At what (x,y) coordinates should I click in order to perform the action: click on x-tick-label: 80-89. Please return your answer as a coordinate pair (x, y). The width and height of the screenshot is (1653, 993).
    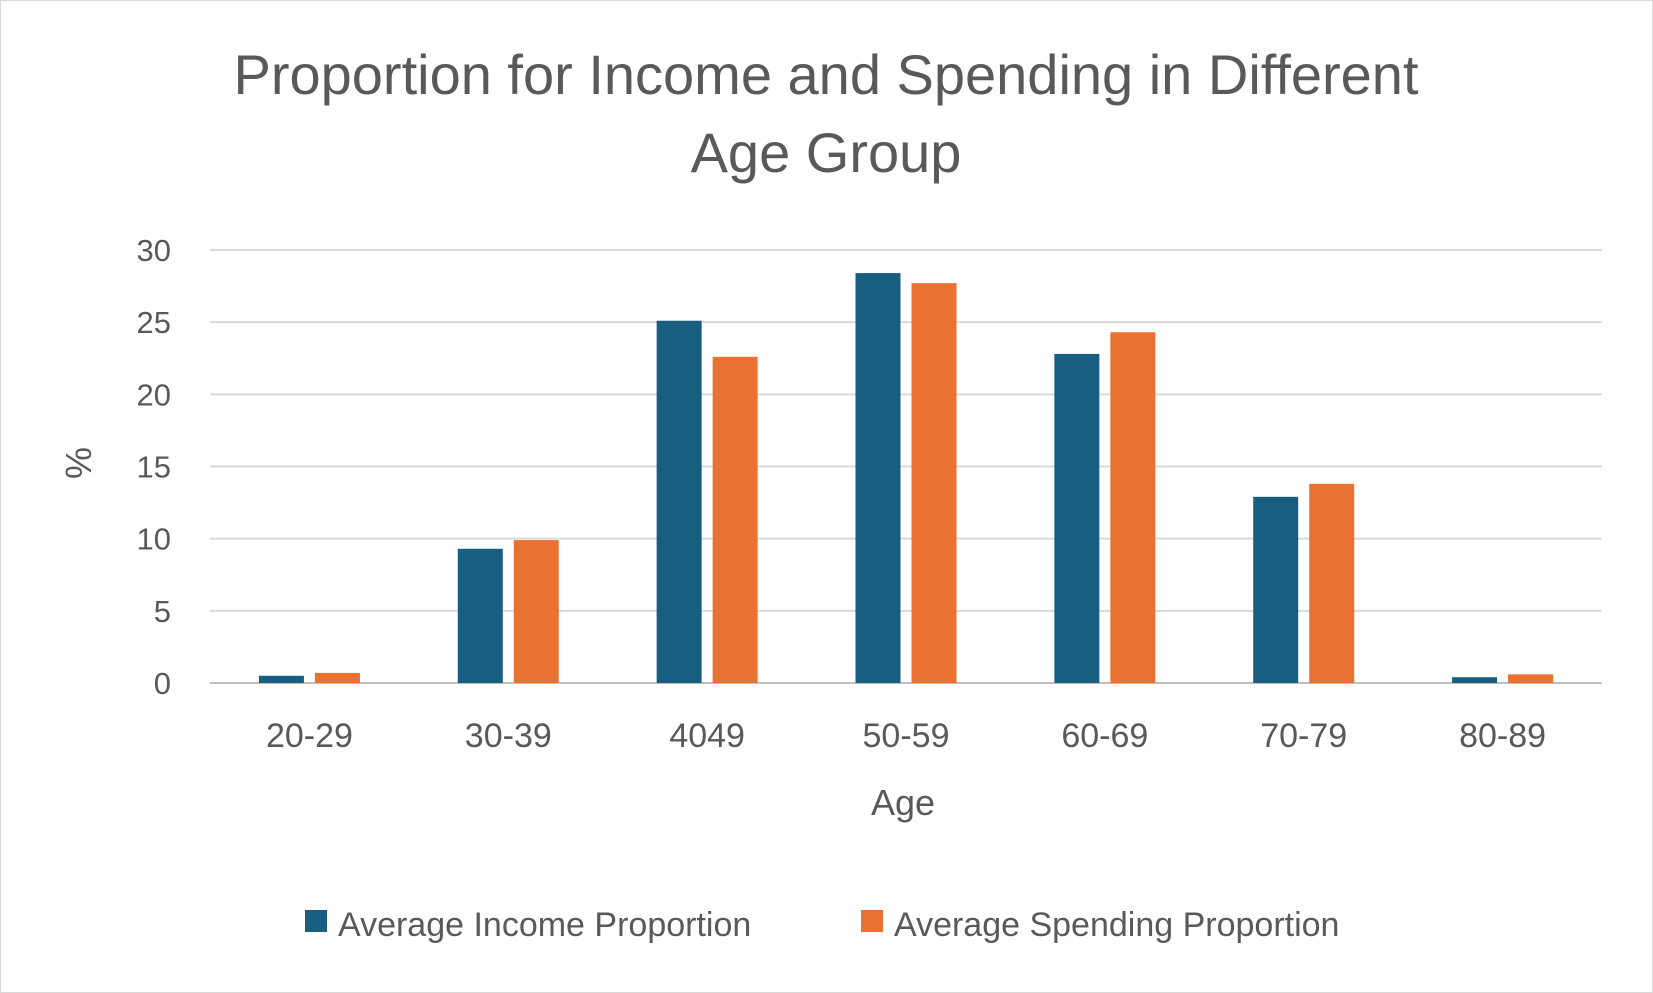
    Looking at the image, I should click on (1502, 736).